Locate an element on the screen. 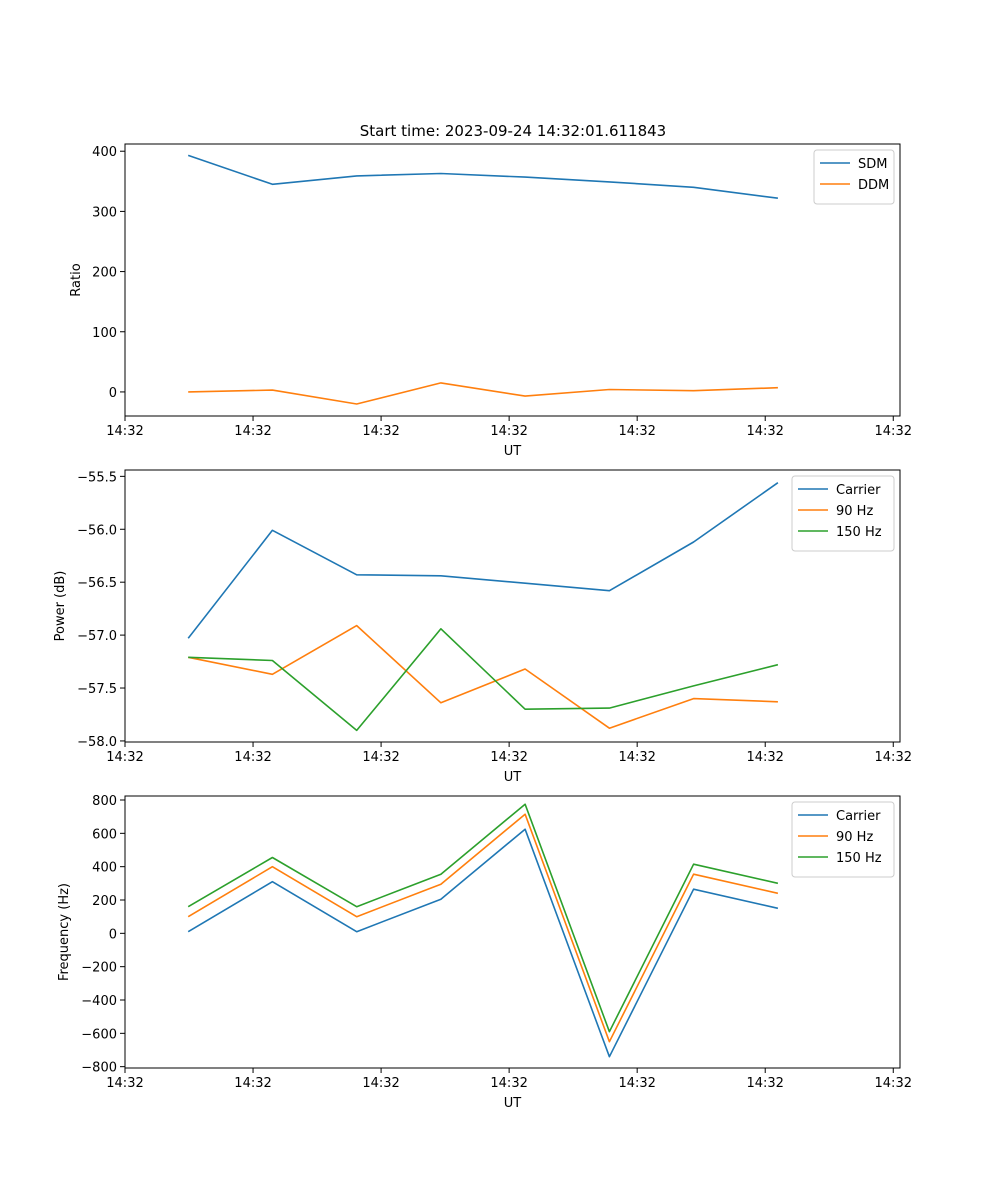 This screenshot has width=1000, height=1200. legend-label: SDM is located at coordinates (872, 164).